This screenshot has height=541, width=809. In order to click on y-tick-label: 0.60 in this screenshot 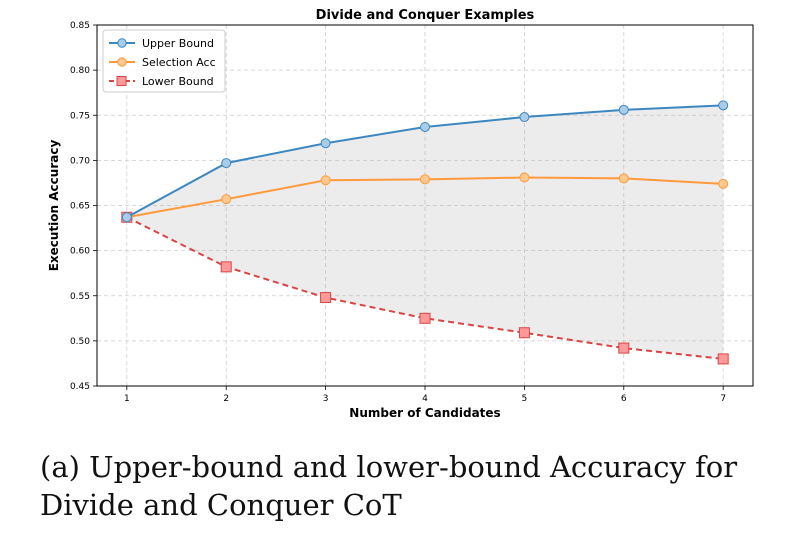, I will do `click(80, 252)`.